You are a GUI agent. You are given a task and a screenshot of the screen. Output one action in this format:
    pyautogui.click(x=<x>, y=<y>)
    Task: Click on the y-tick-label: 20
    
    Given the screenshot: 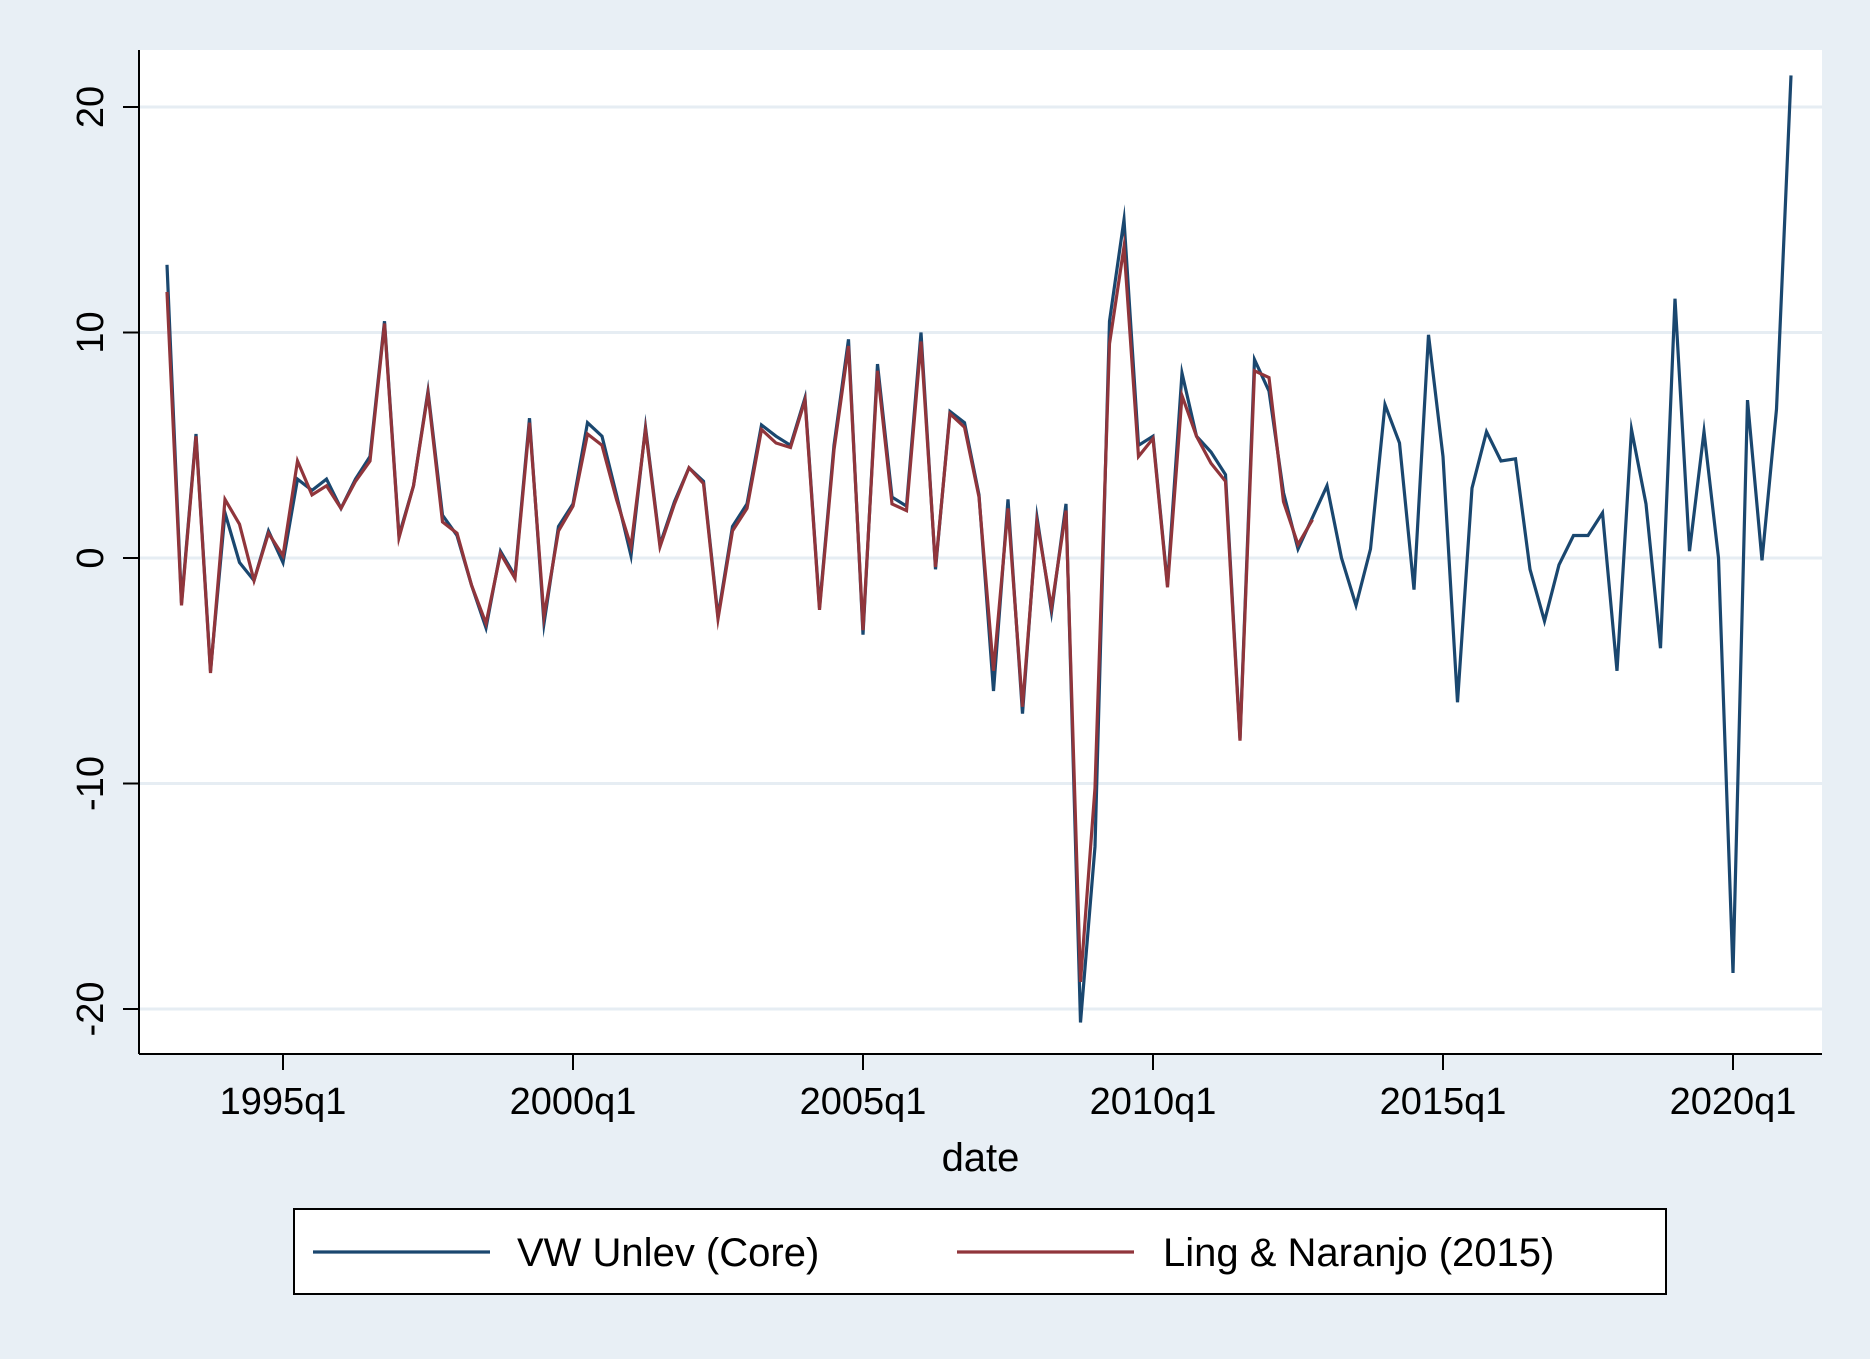 What is the action you would take?
    pyautogui.click(x=91, y=107)
    